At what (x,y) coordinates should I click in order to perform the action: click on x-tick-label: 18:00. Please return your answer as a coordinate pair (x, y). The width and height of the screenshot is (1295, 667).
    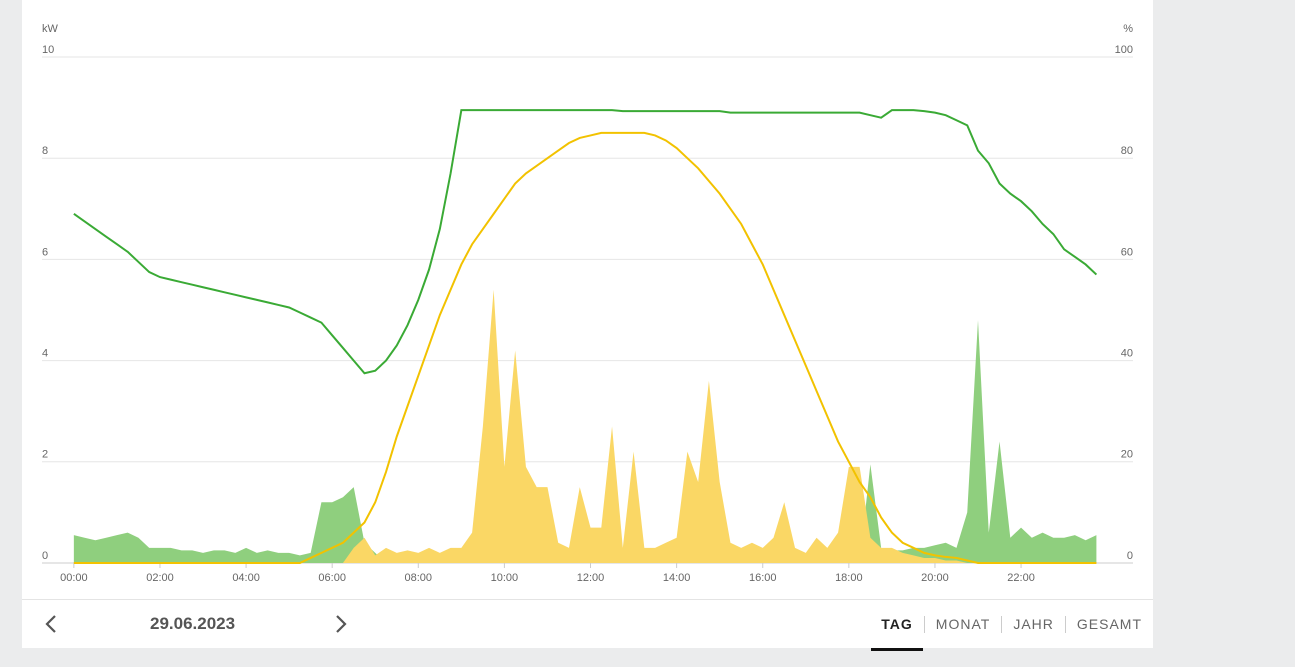
    Looking at the image, I should click on (849, 578).